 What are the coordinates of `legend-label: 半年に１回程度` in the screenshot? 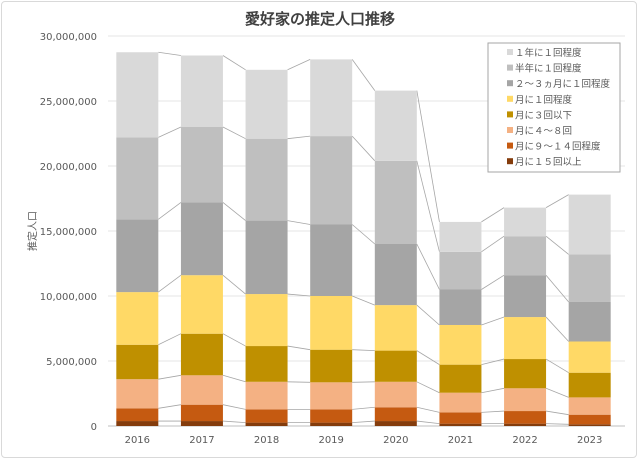 It's located at (548, 69).